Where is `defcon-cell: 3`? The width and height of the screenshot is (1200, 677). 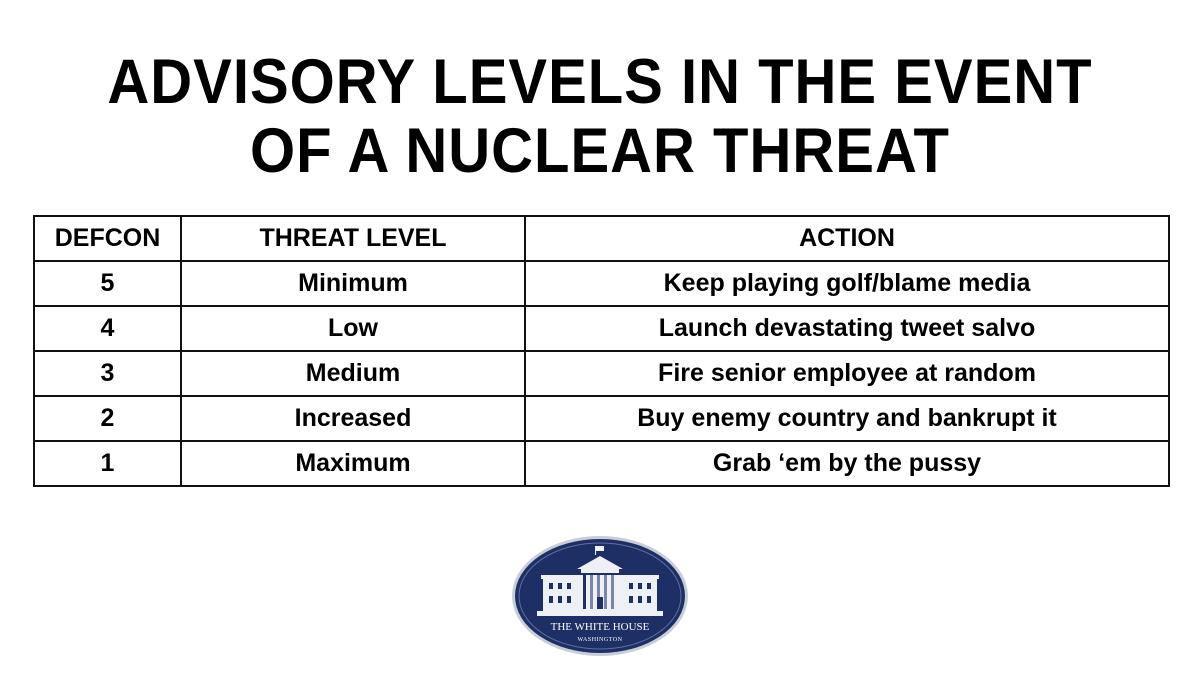
defcon-cell: 3 is located at coordinates (107, 373).